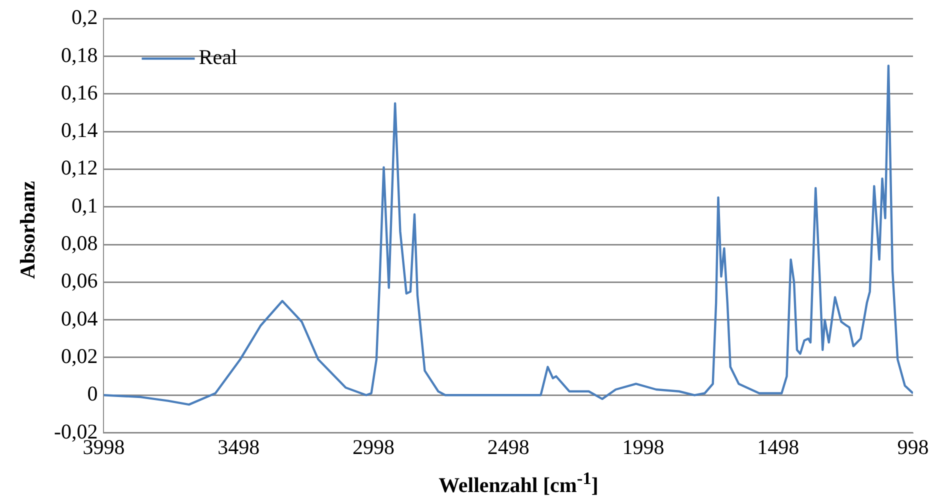 This screenshot has width=939, height=498. Describe the element at coordinates (913, 446) in the screenshot. I see `x-tick-label: 998` at that location.